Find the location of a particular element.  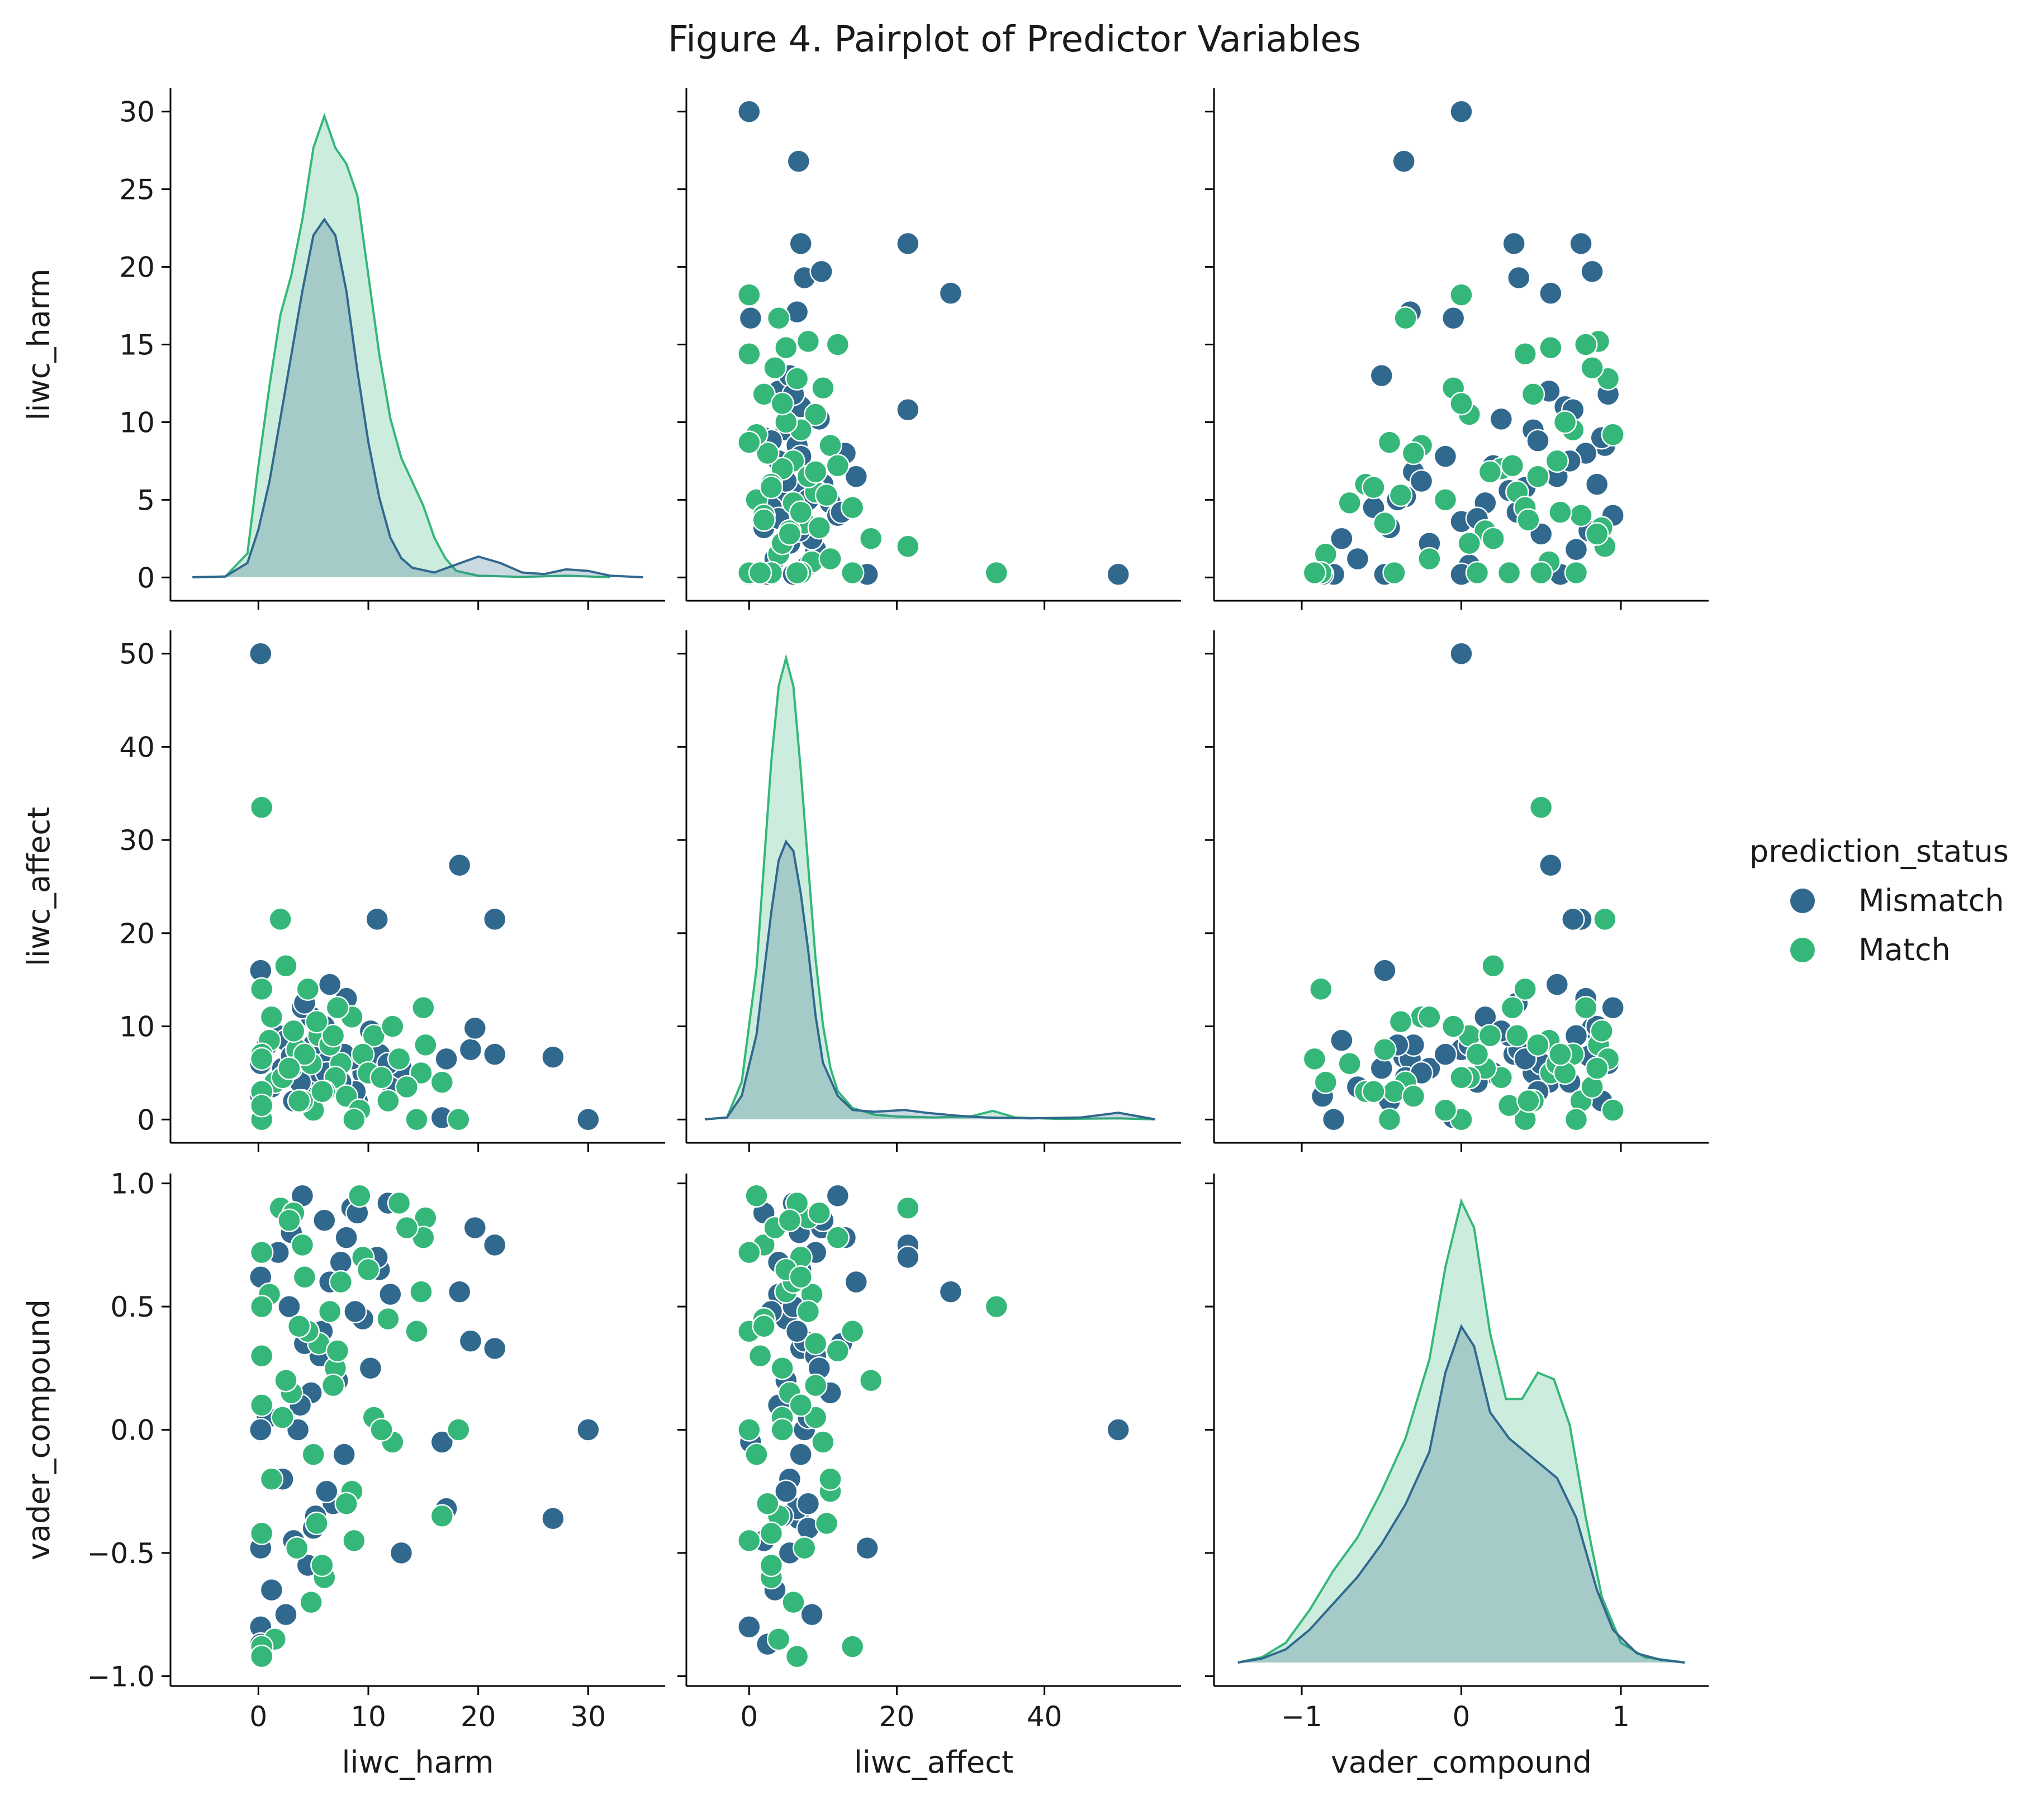

y-tick-label: 0 is located at coordinates (146, 578).